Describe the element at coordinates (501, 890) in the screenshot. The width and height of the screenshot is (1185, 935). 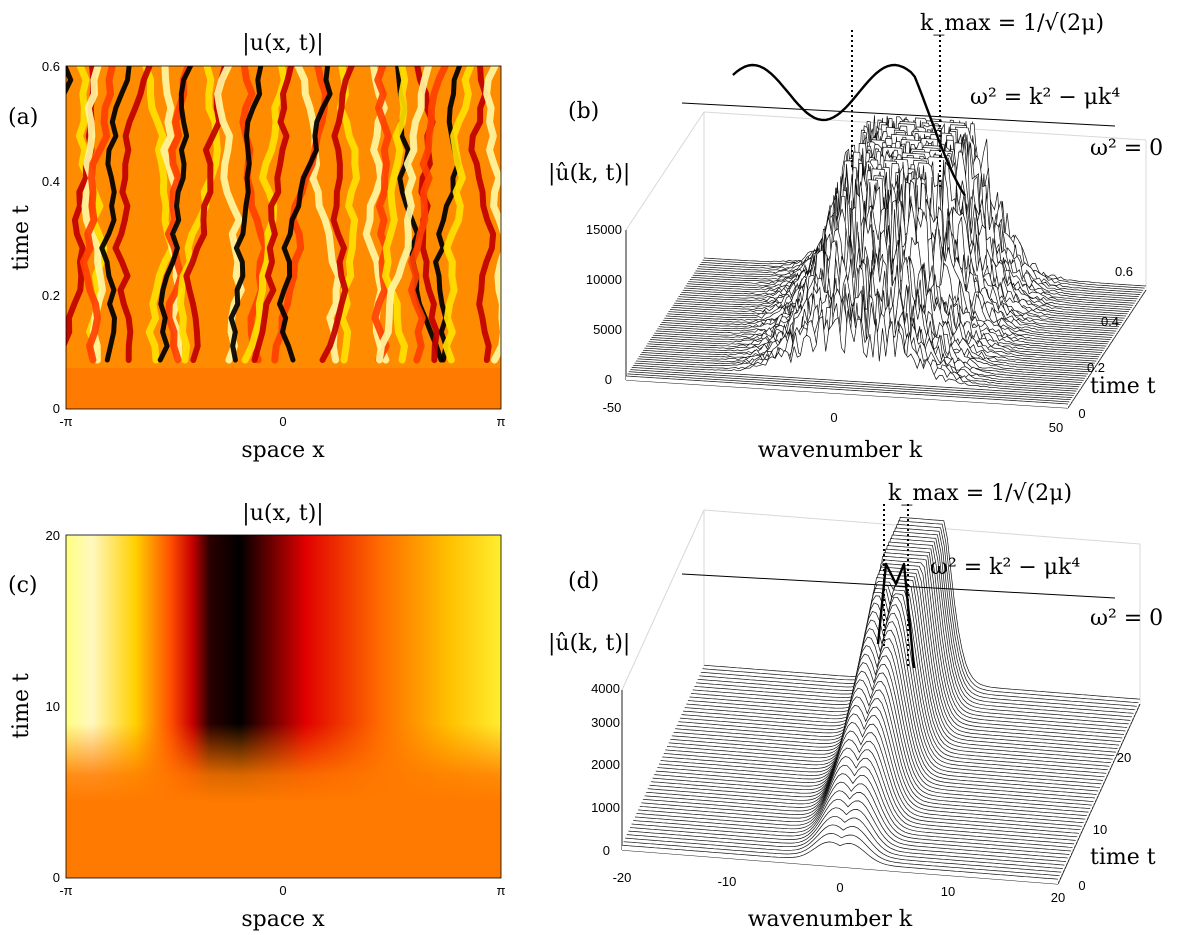
I see `heatmap-c-xtick-2: π` at that location.